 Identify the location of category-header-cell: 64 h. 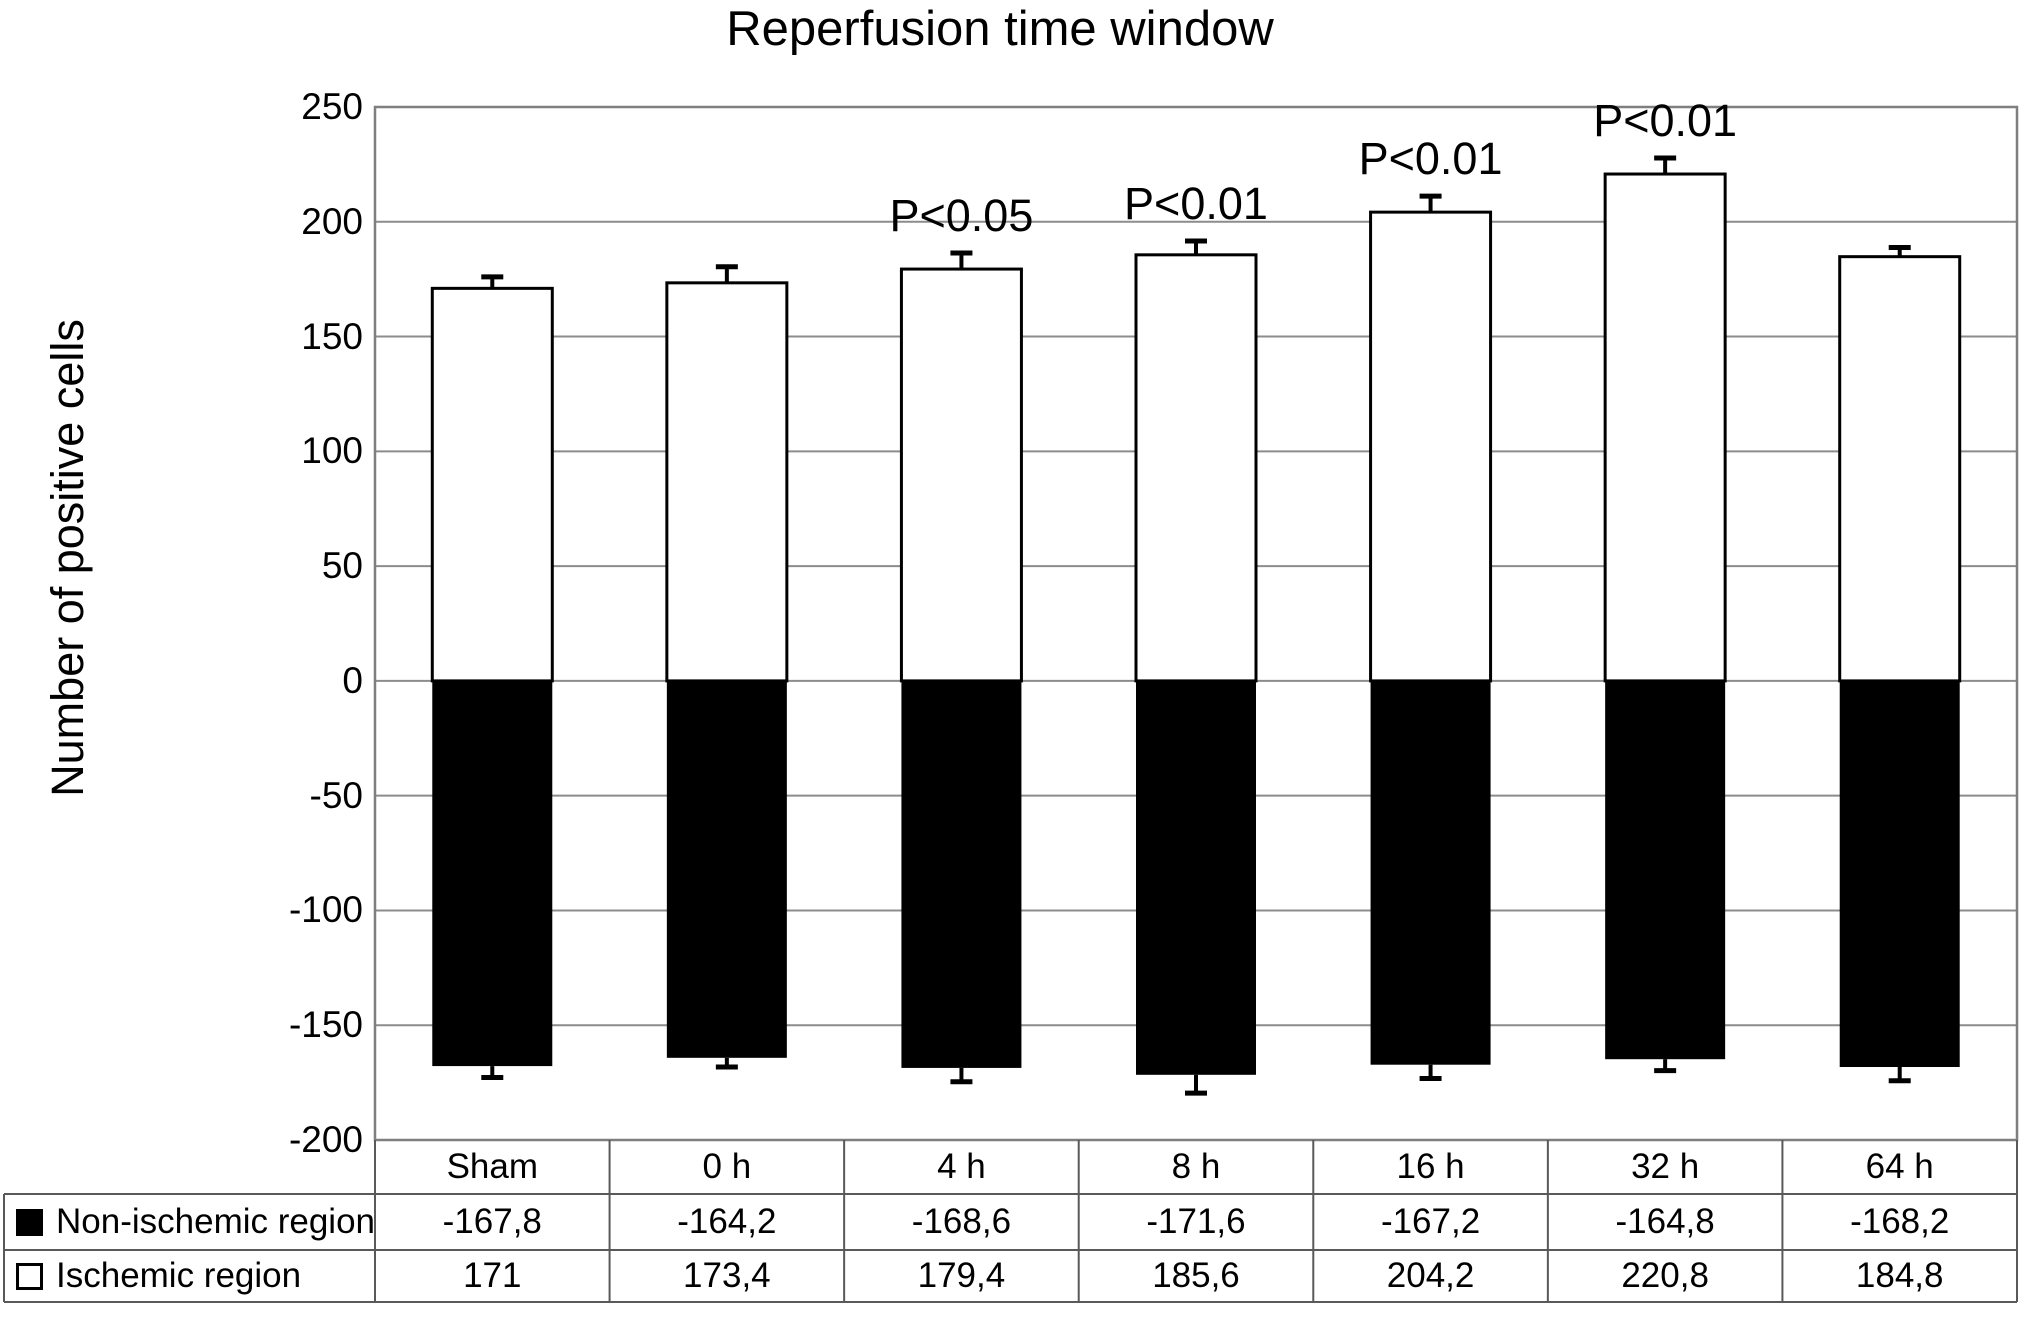
(1899, 1166).